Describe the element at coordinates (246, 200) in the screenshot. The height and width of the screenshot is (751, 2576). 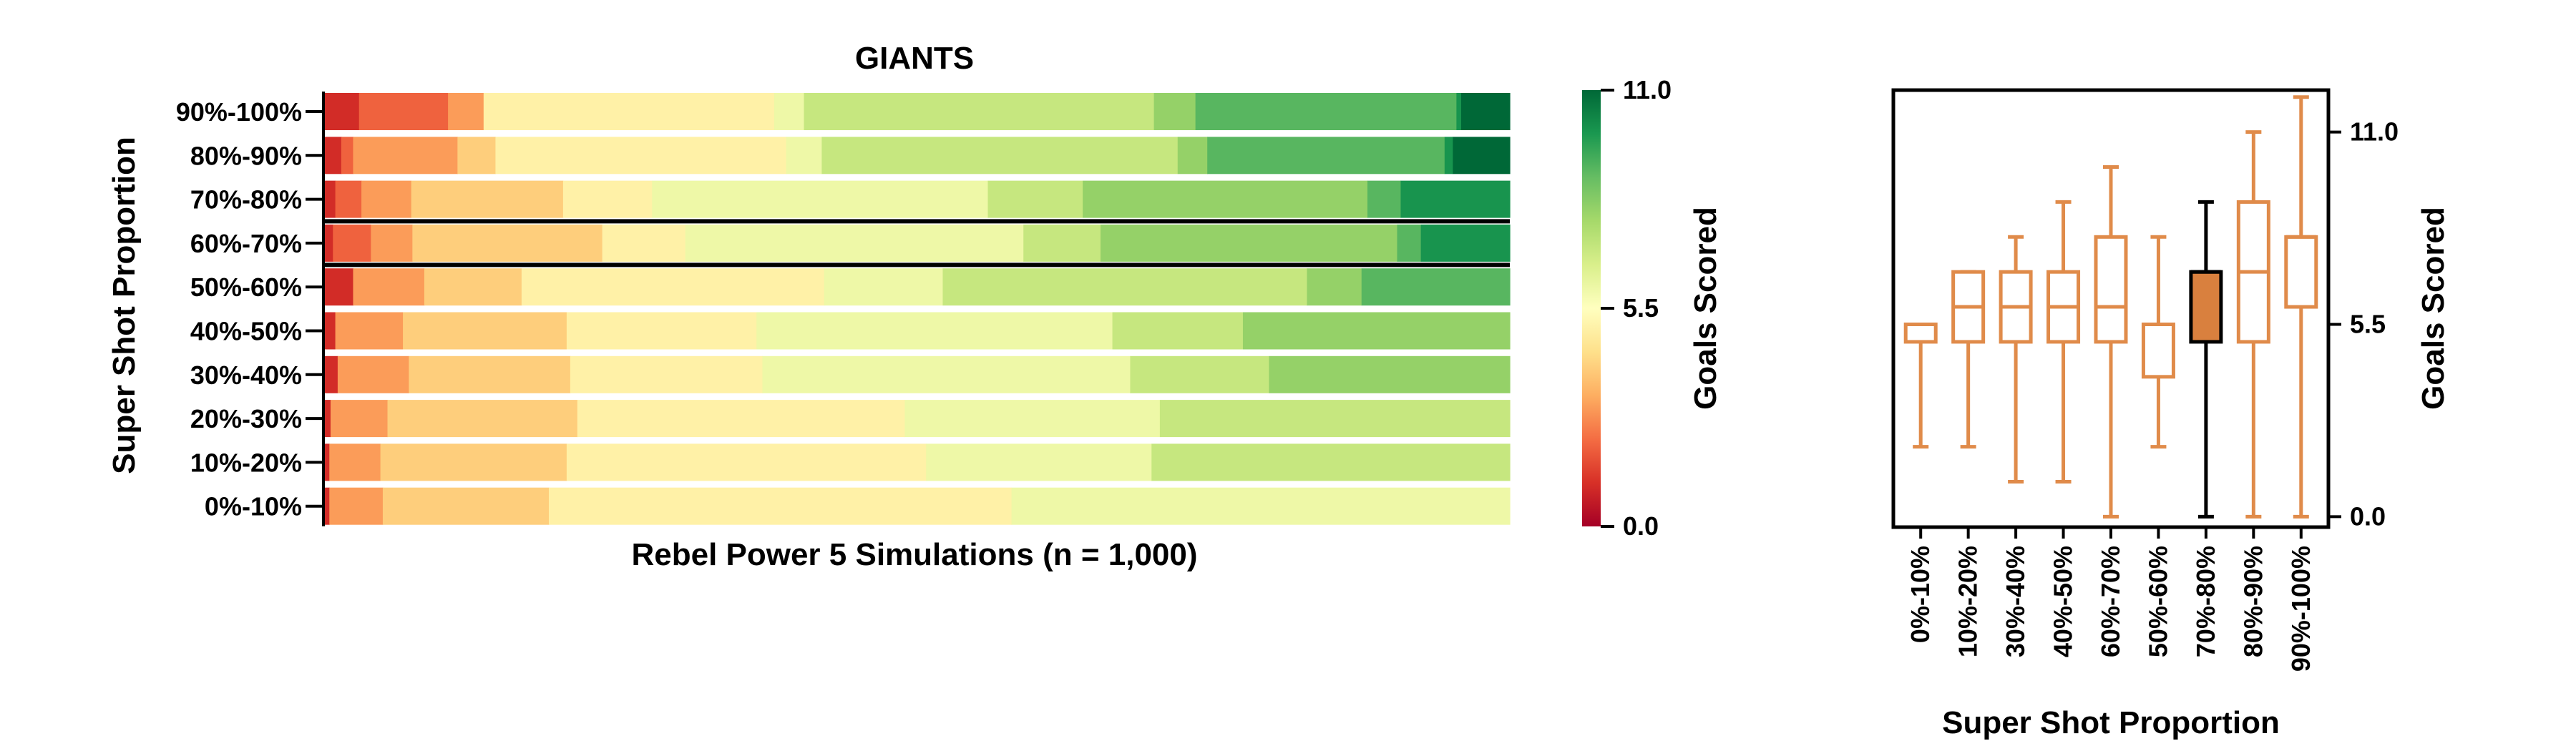
I see `heatmap-y-tick-label: 70%-80%` at that location.